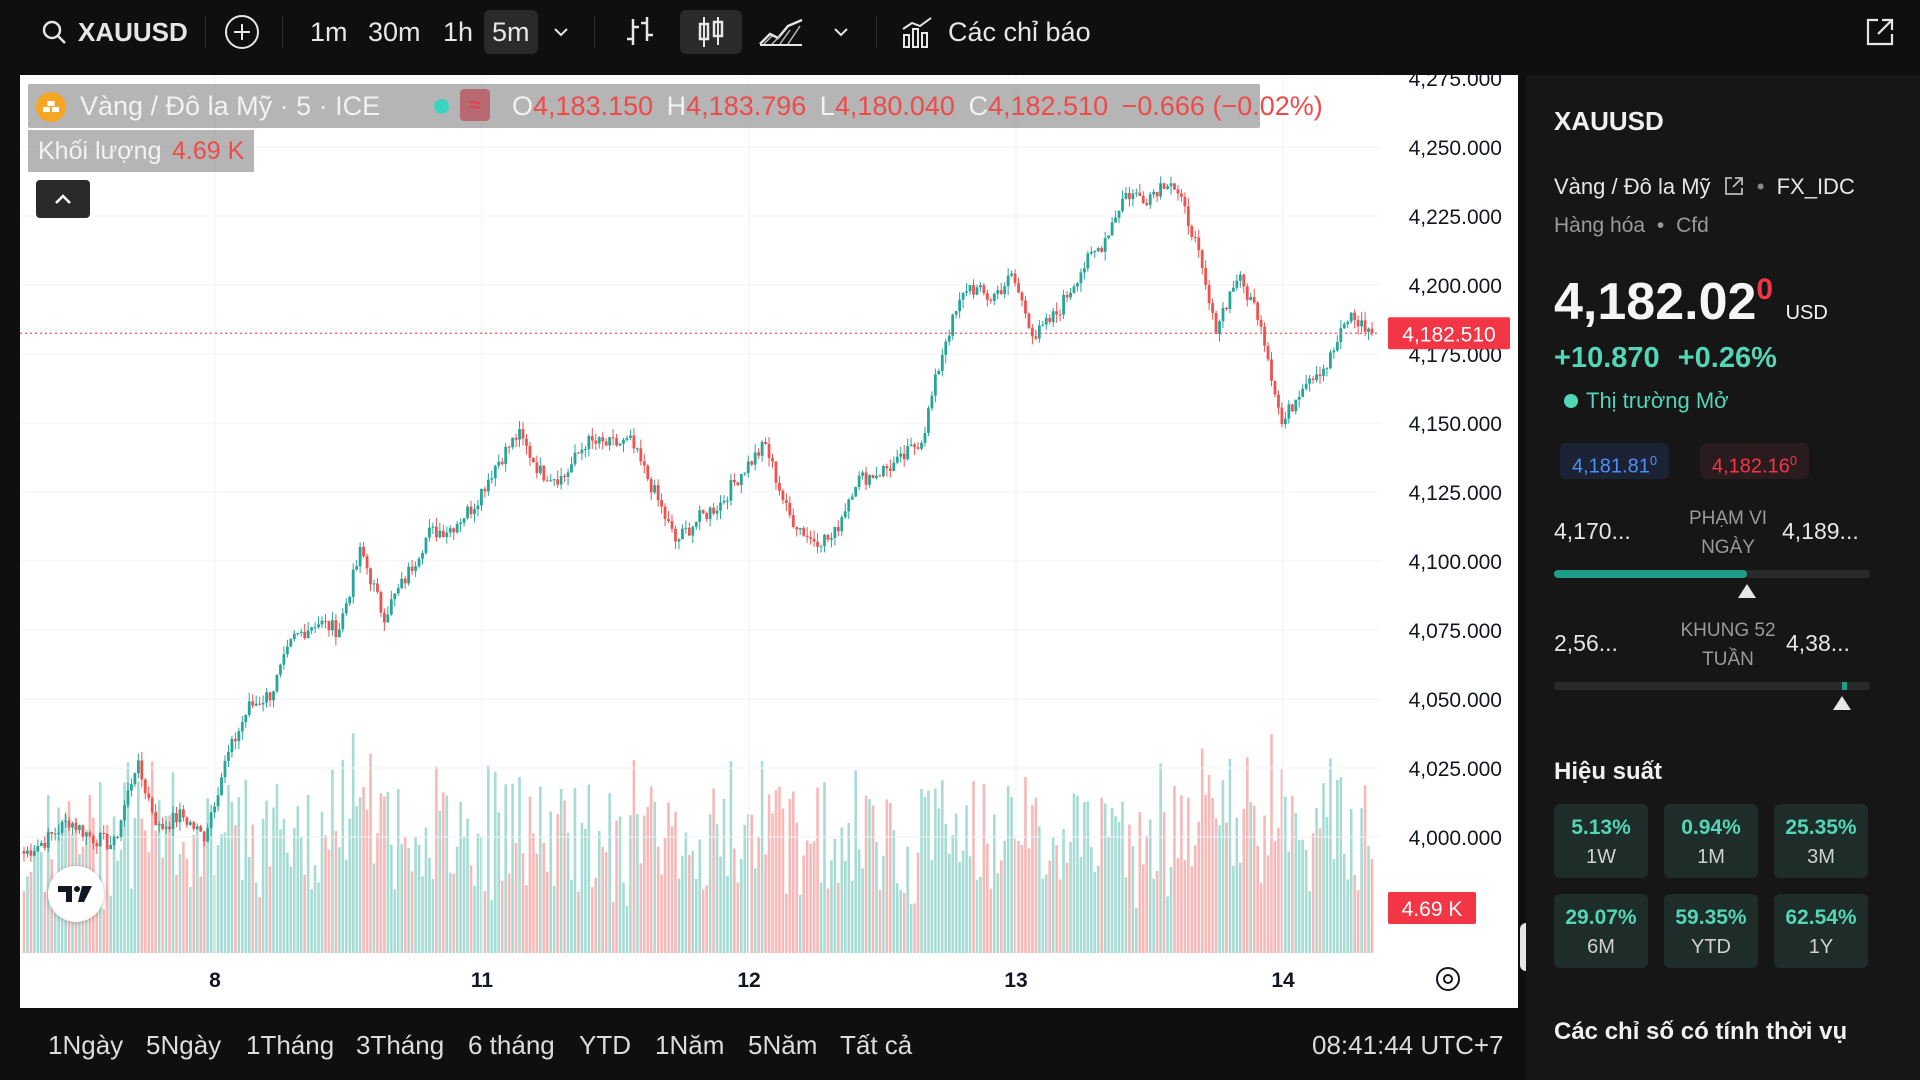 The width and height of the screenshot is (1920, 1080). Describe the element at coordinates (400, 1045) in the screenshot. I see `range-3month: 3Tháng` at that location.